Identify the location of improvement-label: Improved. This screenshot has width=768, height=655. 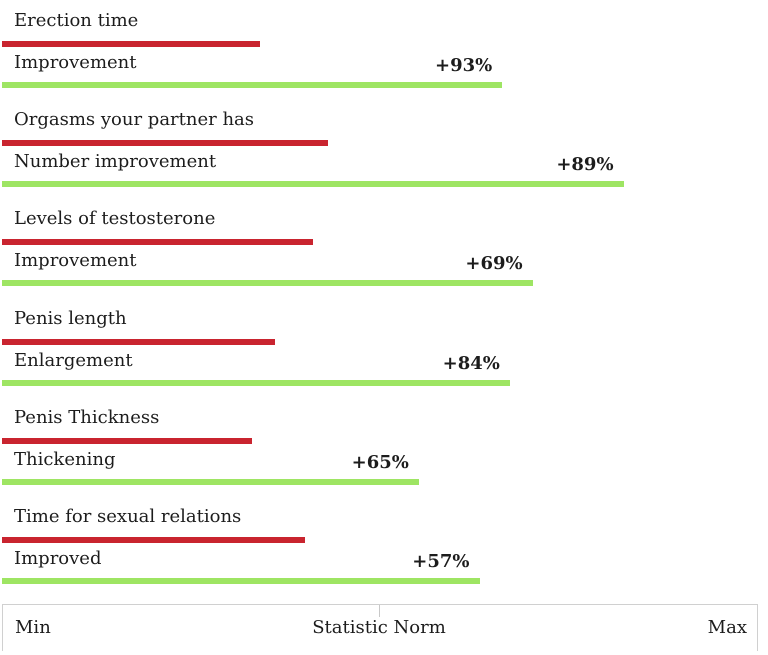
(58, 558).